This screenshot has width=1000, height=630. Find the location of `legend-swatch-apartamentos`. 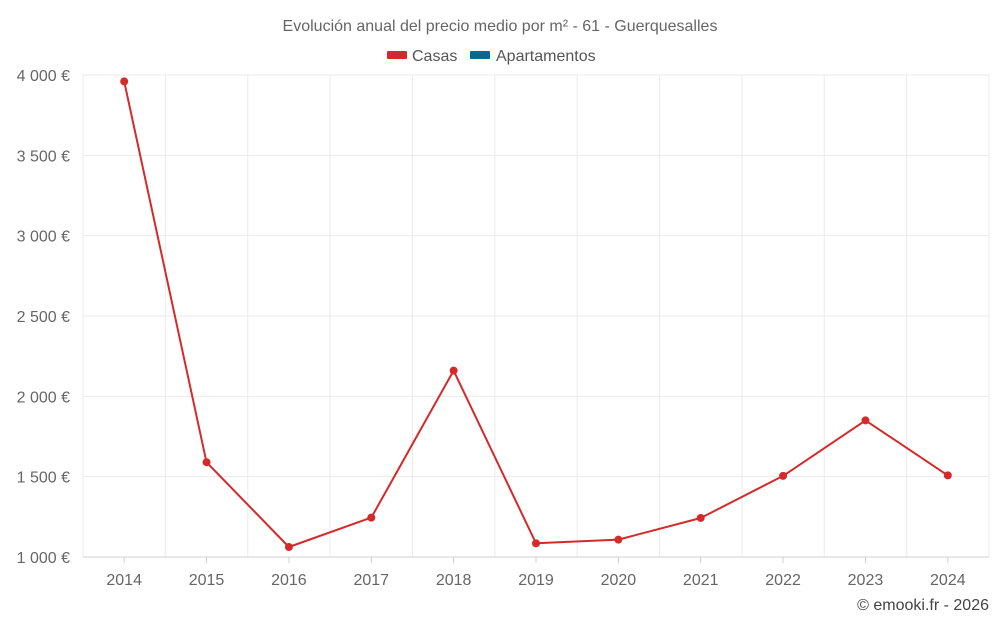

legend-swatch-apartamentos is located at coordinates (480, 55).